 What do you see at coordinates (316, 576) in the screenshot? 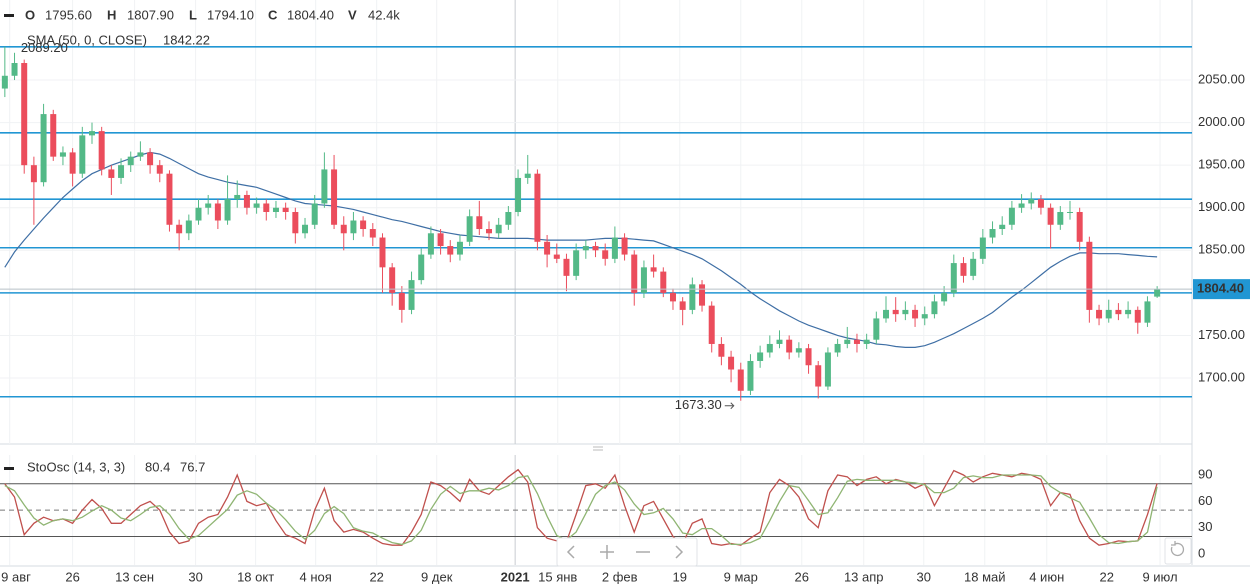
I see `x-tick-label: 4 ноя` at bounding box center [316, 576].